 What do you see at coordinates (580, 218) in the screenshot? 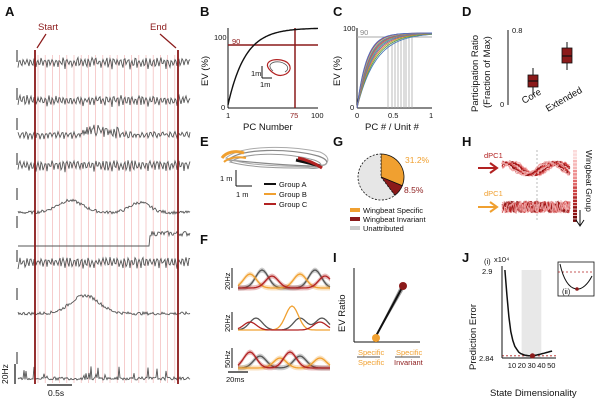
I see `h-side-arrow` at bounding box center [580, 218].